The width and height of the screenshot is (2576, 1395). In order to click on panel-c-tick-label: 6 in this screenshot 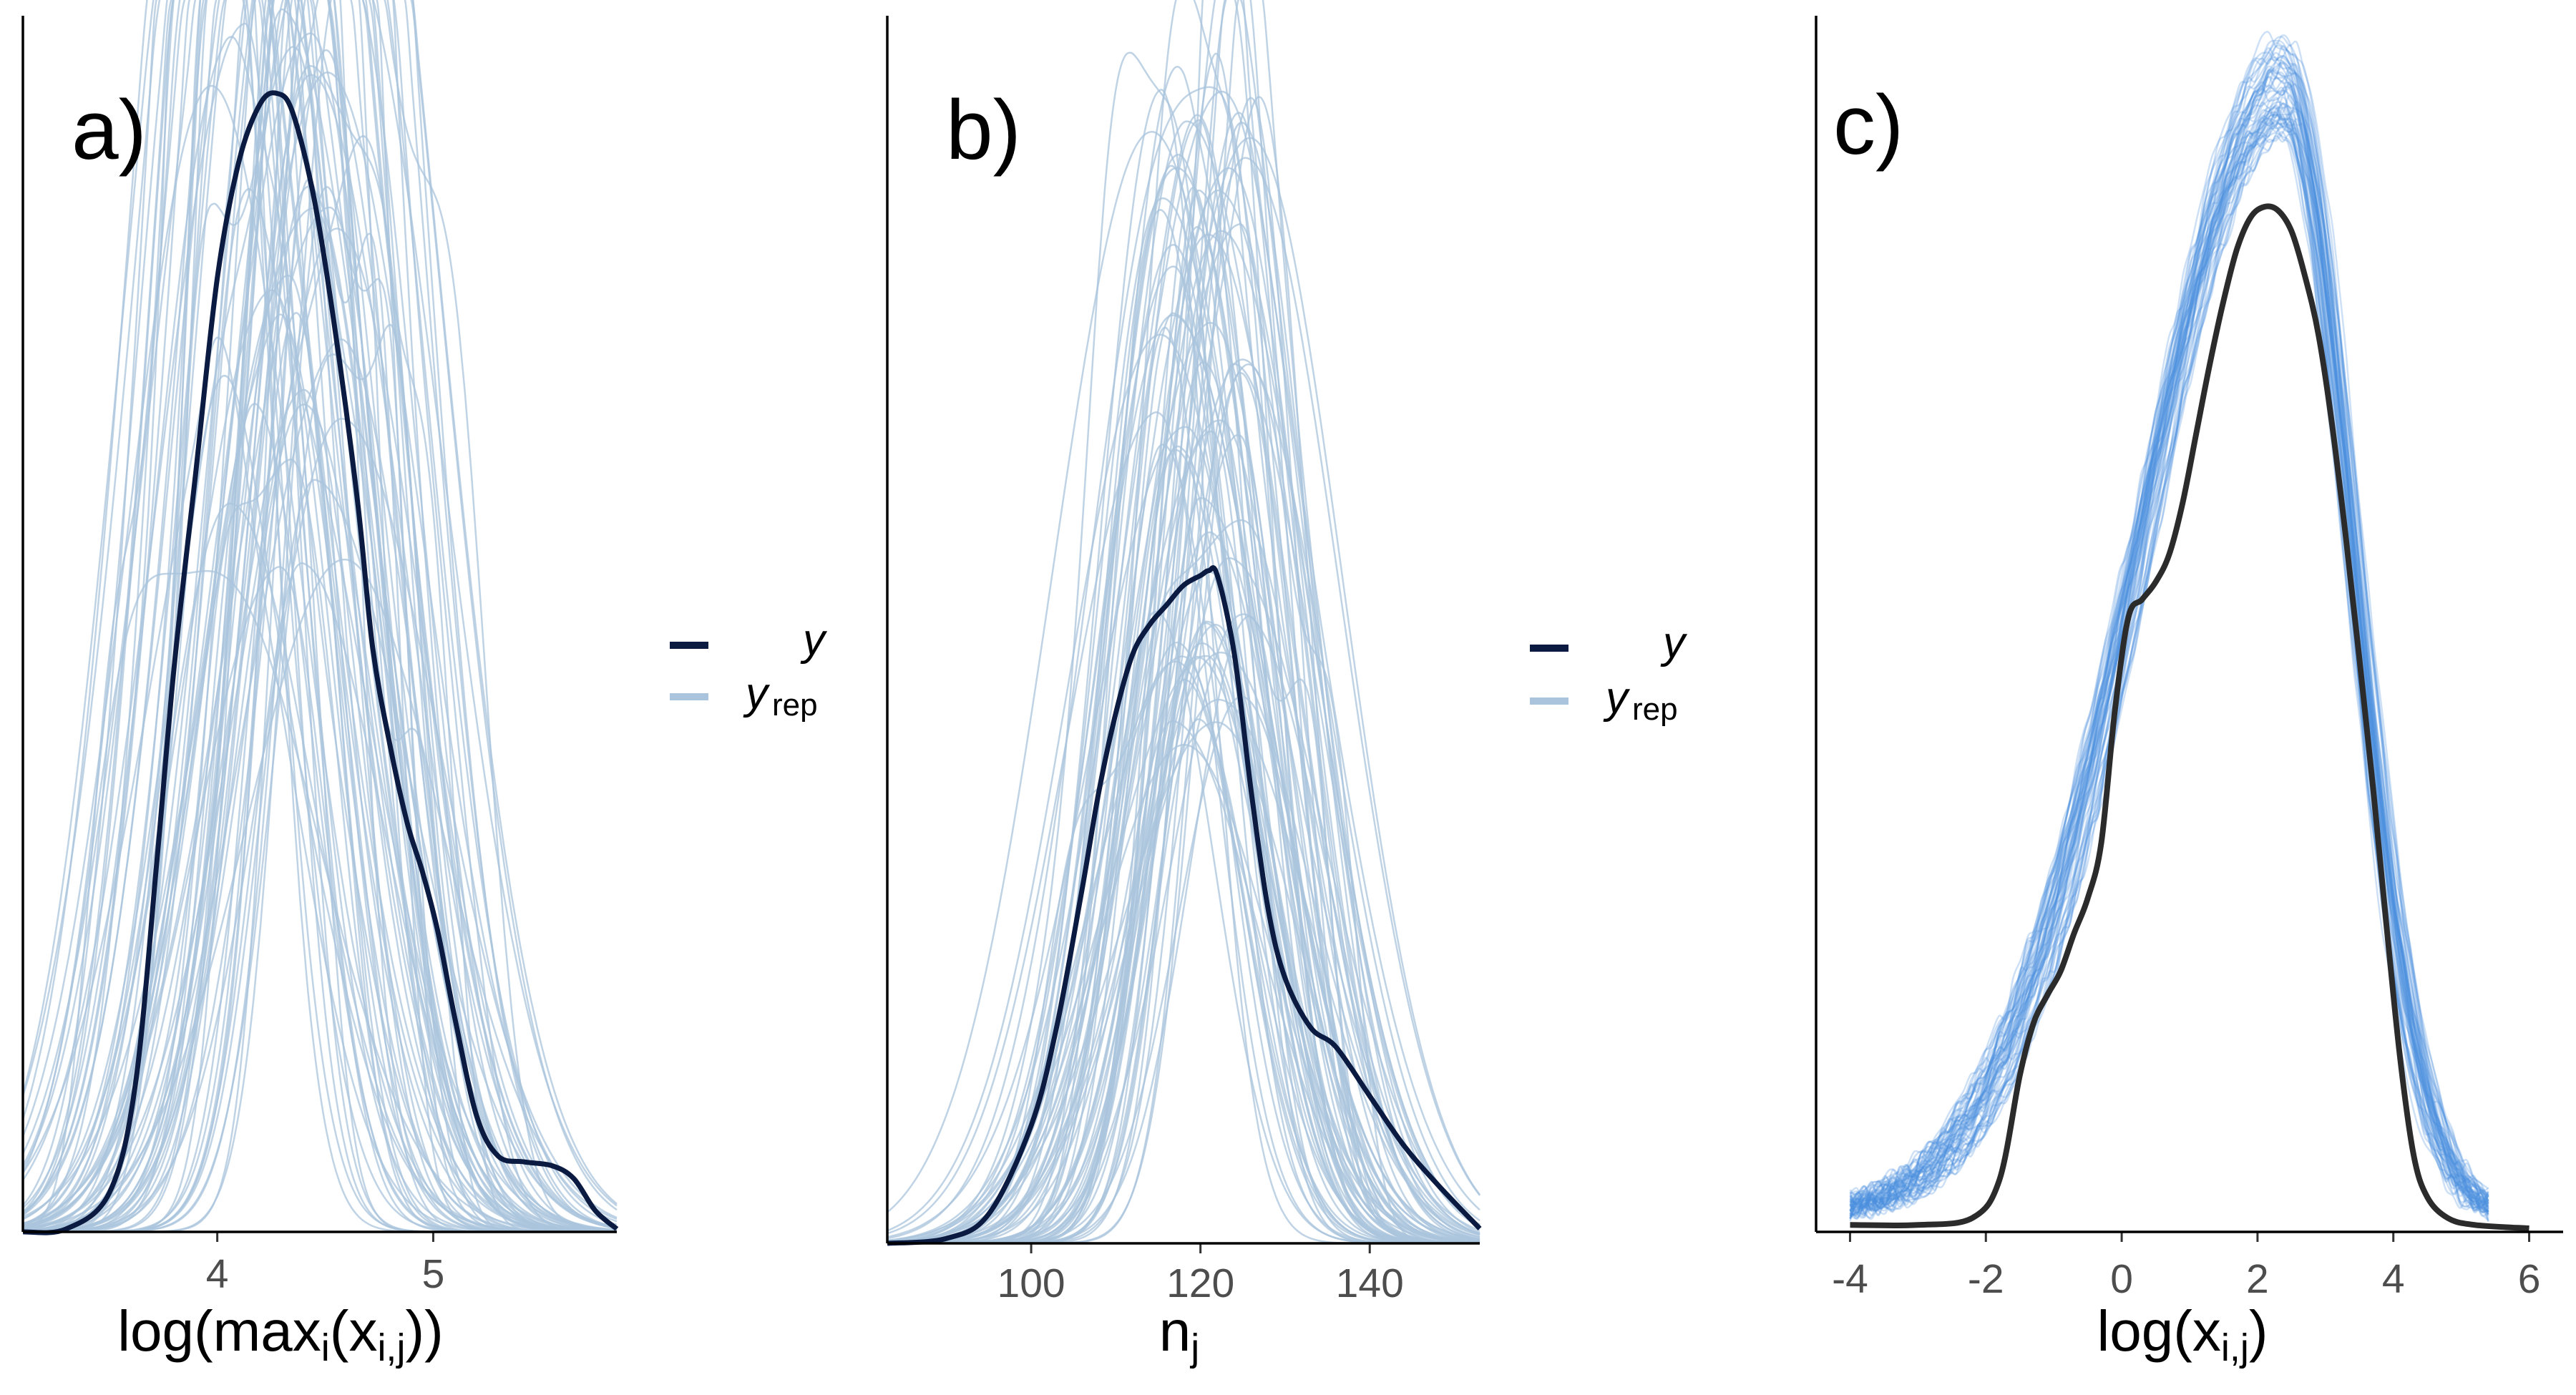, I will do `click(2529, 1279)`.